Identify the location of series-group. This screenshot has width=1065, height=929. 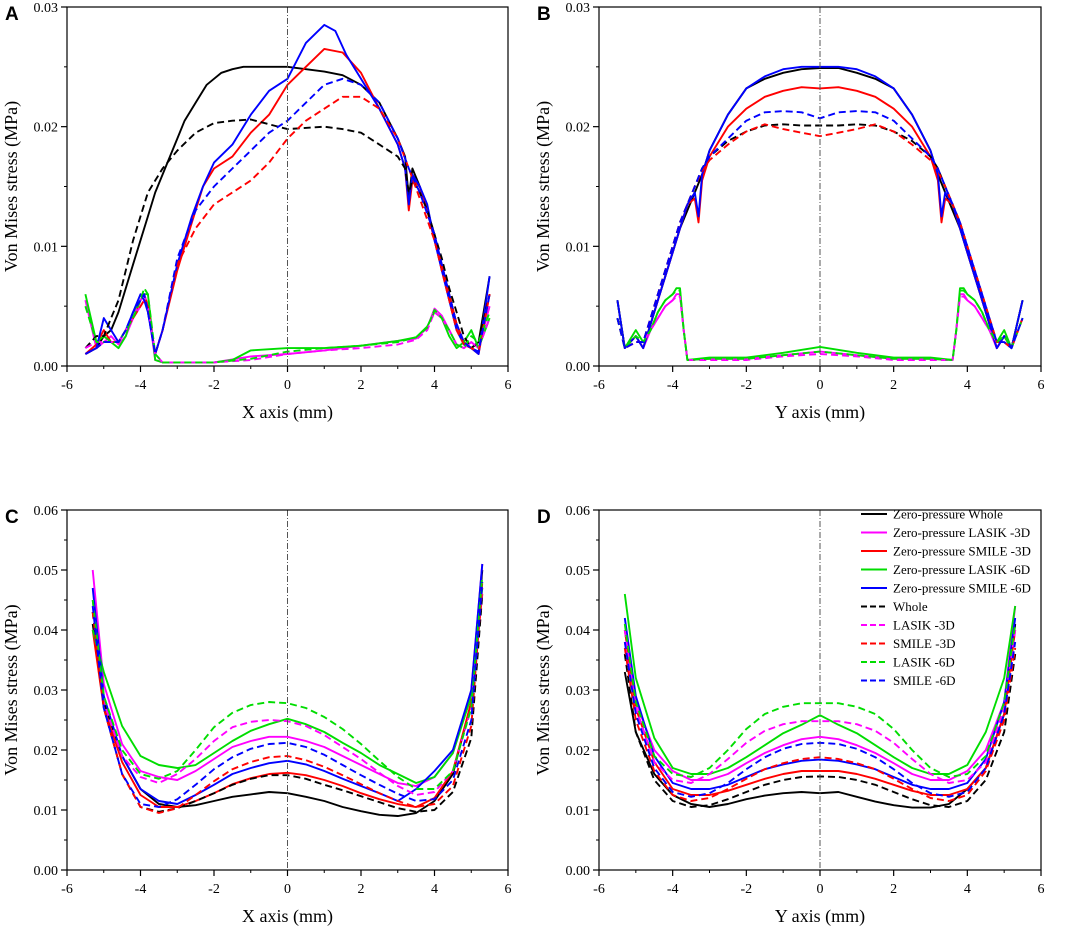
(287, 193).